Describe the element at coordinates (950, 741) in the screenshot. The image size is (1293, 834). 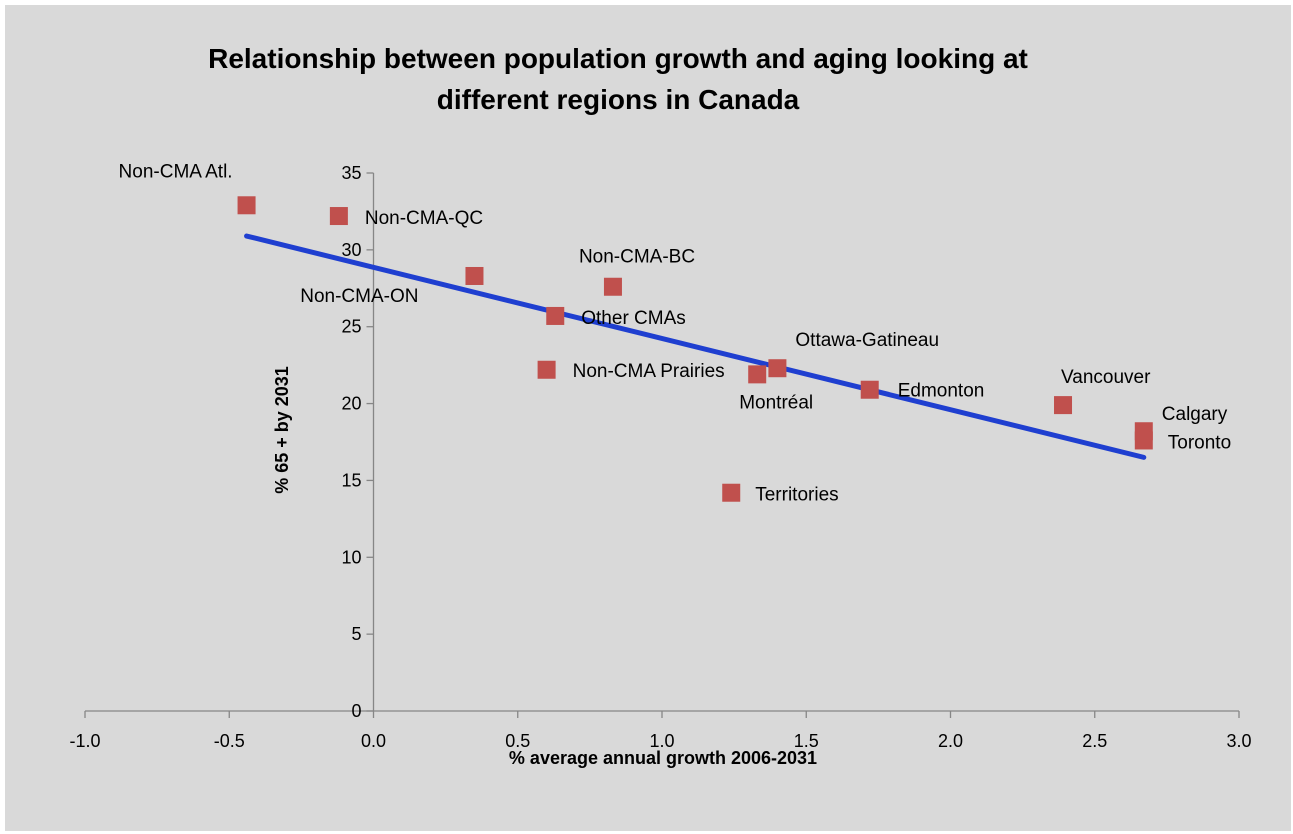
I see `x-tick-label: 2.0` at that location.